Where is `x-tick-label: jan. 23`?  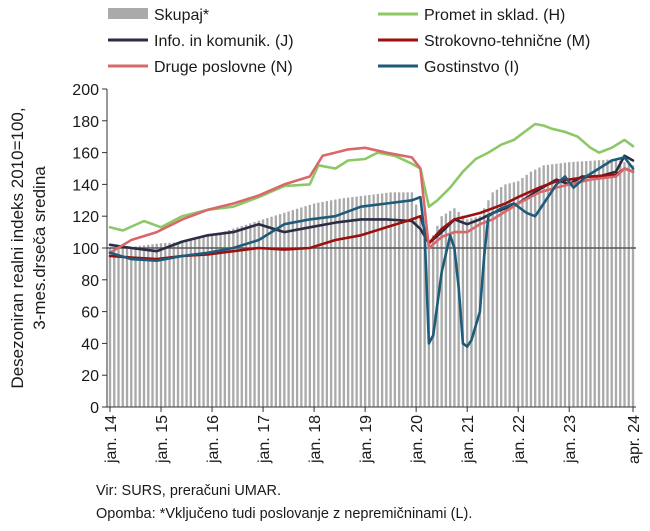 x-tick-label: jan. 23 is located at coordinates (570, 439).